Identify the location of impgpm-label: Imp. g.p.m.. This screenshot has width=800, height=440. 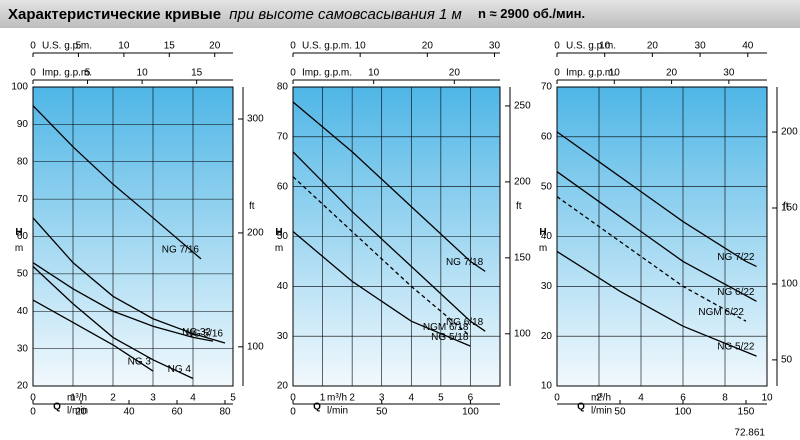
(327, 73).